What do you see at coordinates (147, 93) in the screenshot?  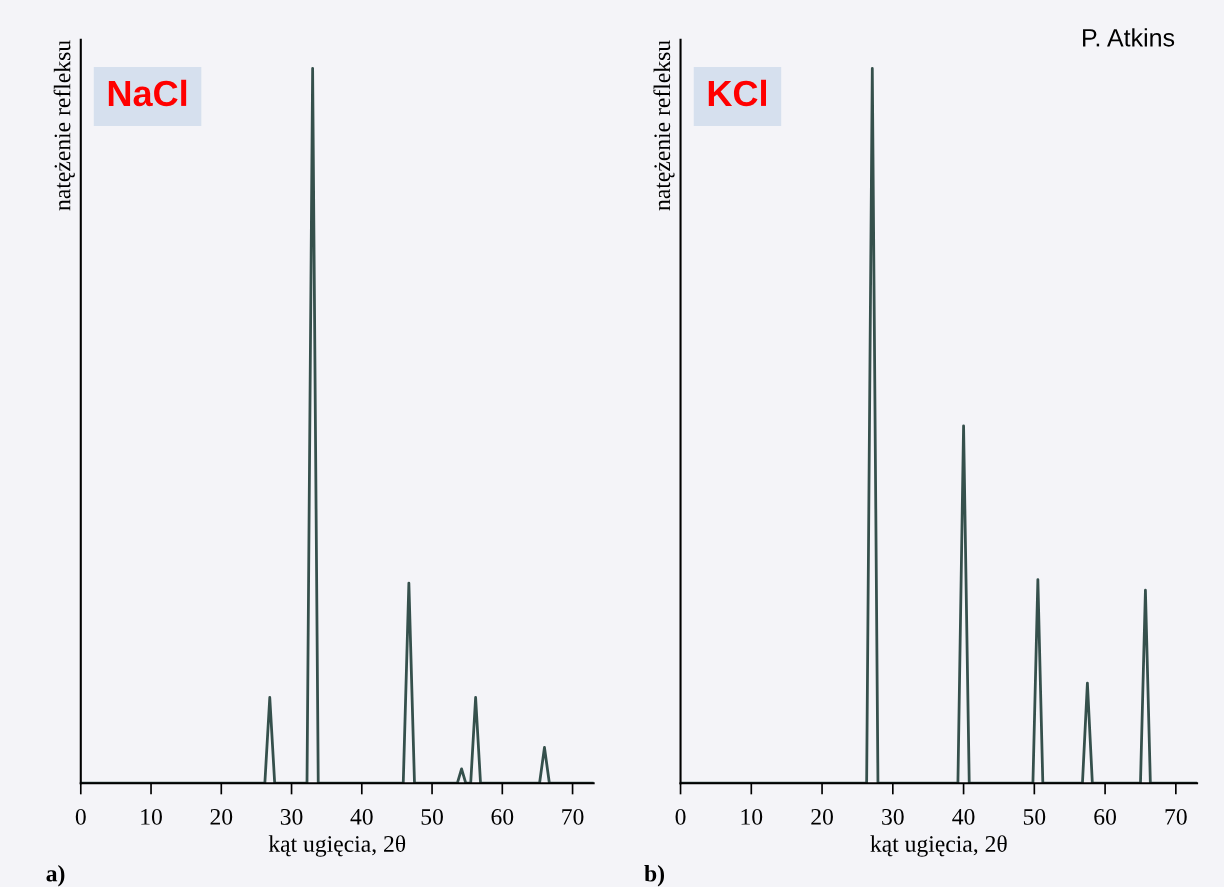 I see `chart-title: NaCl` at bounding box center [147, 93].